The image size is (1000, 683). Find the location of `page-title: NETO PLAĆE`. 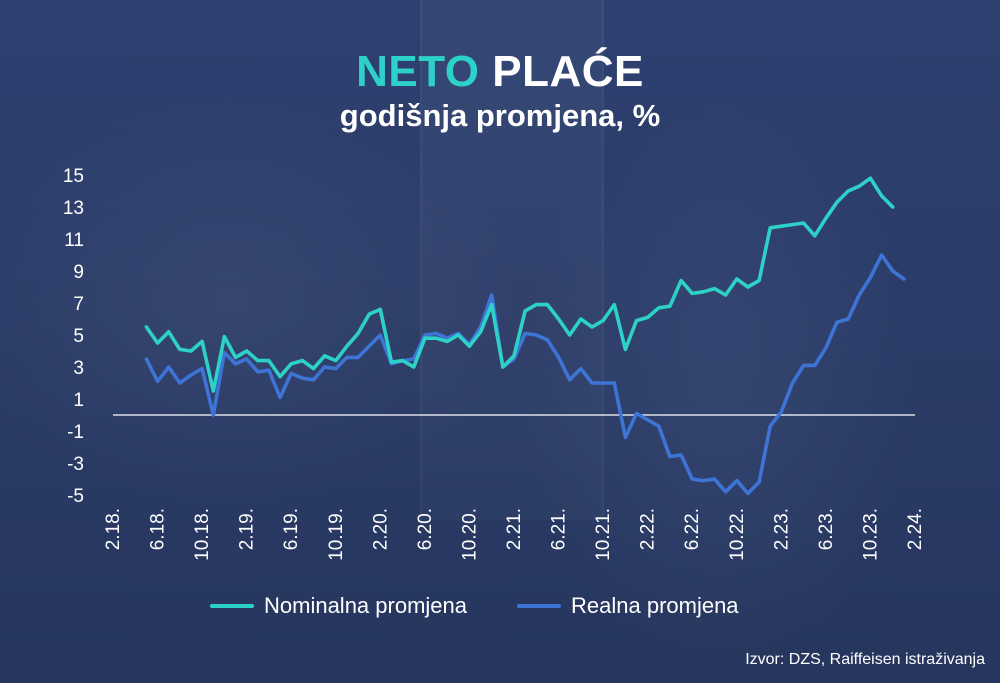

page-title: NETO PLAĆE is located at coordinates (500, 72).